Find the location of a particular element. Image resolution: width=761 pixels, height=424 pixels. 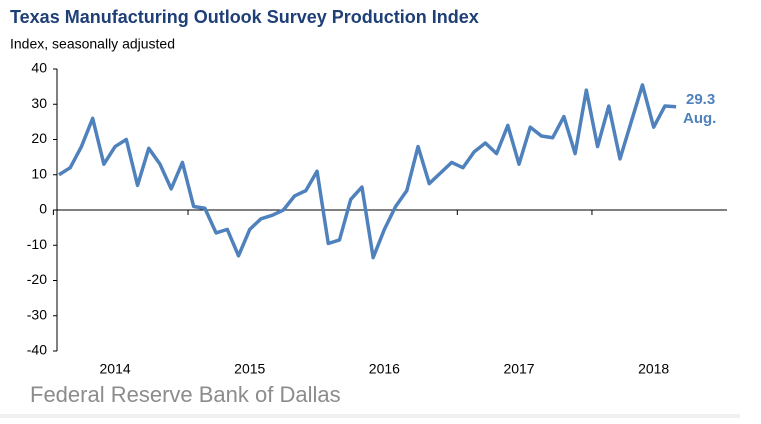

y-tick-label: 0 is located at coordinates (43, 209).